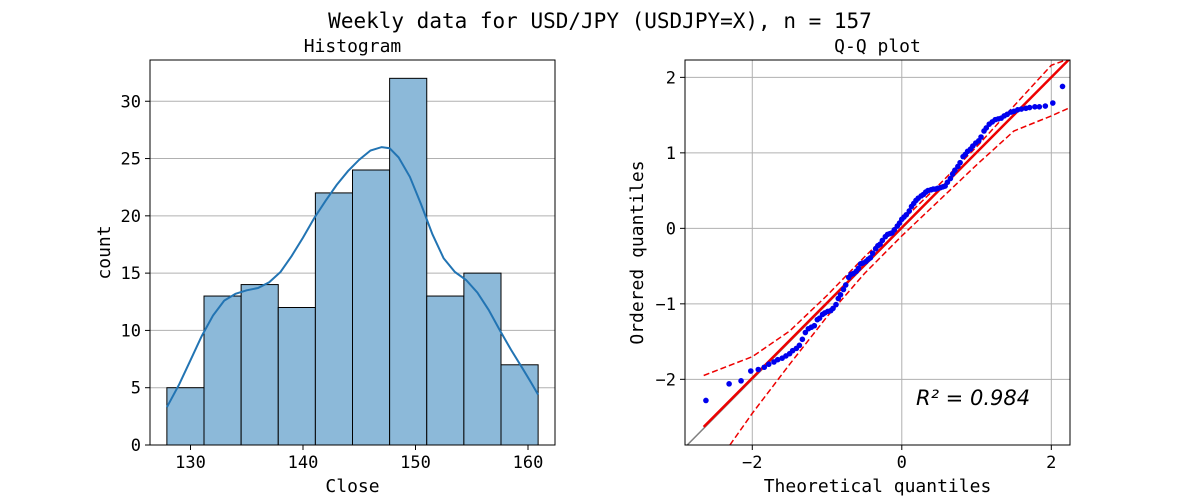 The height and width of the screenshot is (500, 1200). I want to click on x-tick-label: 130, so click(190, 463).